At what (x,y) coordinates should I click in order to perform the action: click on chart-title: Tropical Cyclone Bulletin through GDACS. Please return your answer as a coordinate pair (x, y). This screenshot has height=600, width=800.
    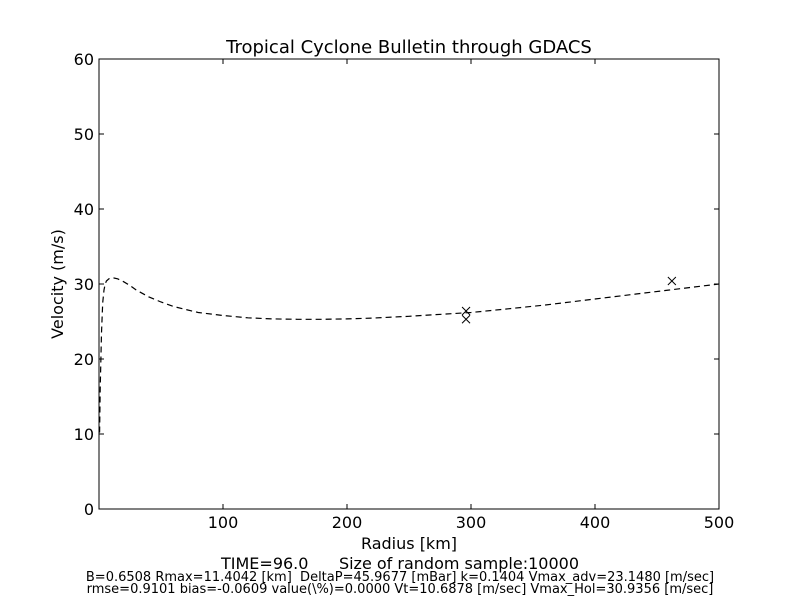
    Looking at the image, I should click on (408, 47).